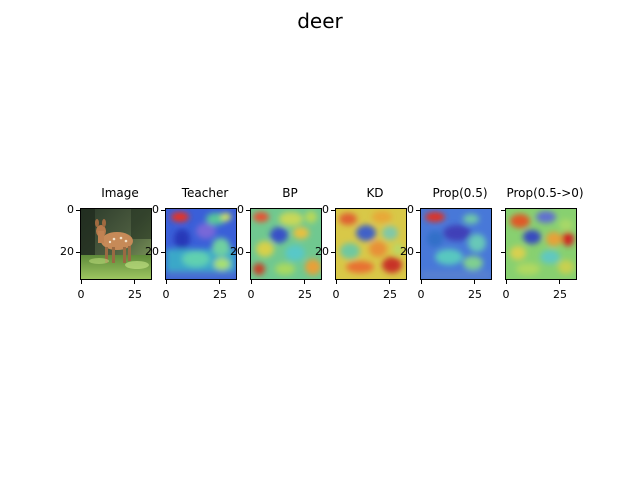 Image resolution: width=640 pixels, height=480 pixels. Describe the element at coordinates (320, 21) in the screenshot. I see `figure-title: deer` at that location.